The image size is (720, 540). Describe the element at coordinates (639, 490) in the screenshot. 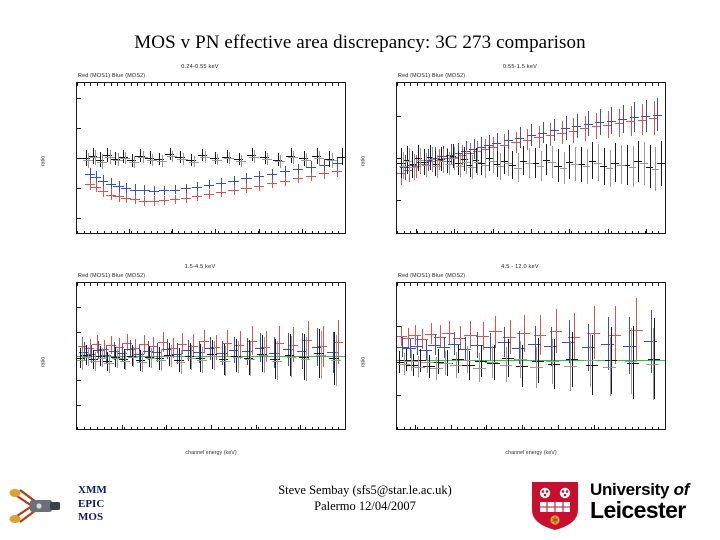

I see `university-wordmark-line-1: University of` at that location.